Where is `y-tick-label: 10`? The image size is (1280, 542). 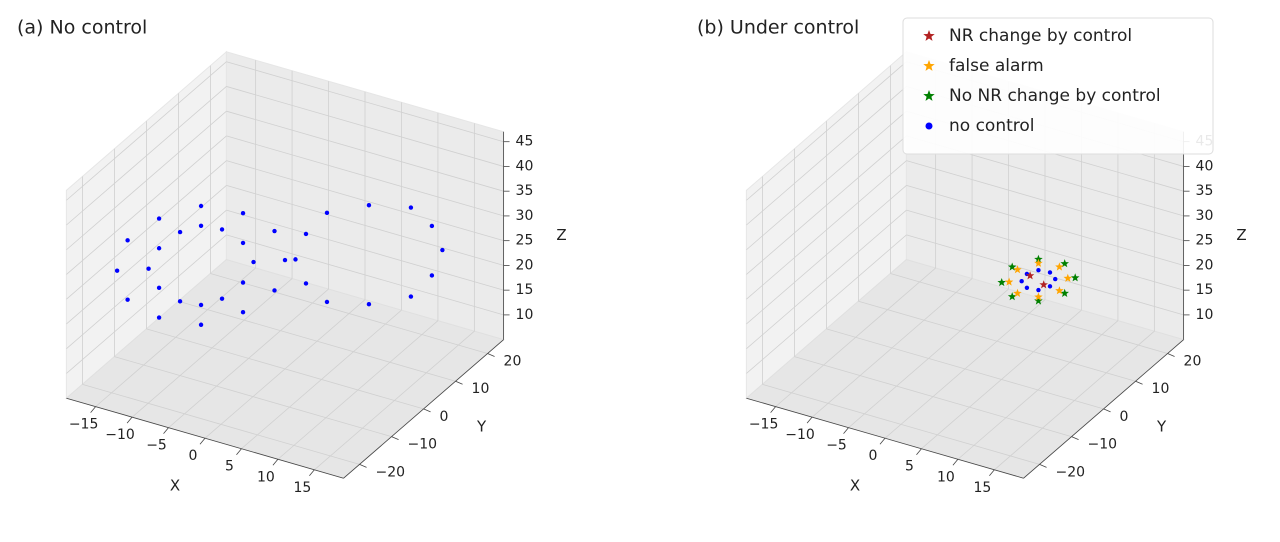
y-tick-label: 10 is located at coordinates (1161, 389).